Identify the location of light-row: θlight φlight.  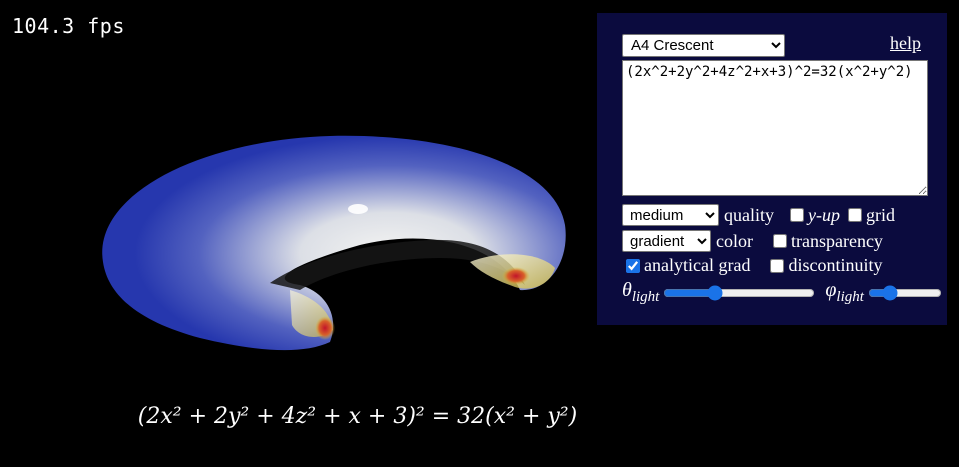
(782, 292).